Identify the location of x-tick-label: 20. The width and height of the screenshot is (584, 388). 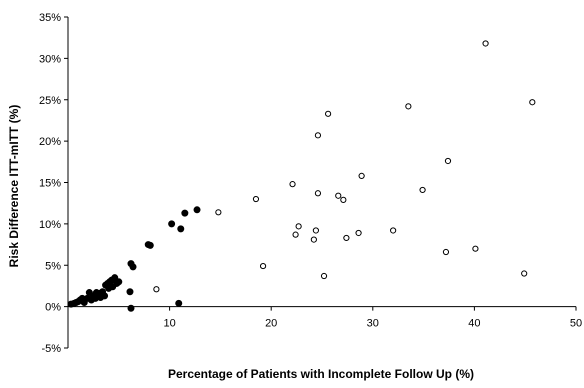
(271, 323).